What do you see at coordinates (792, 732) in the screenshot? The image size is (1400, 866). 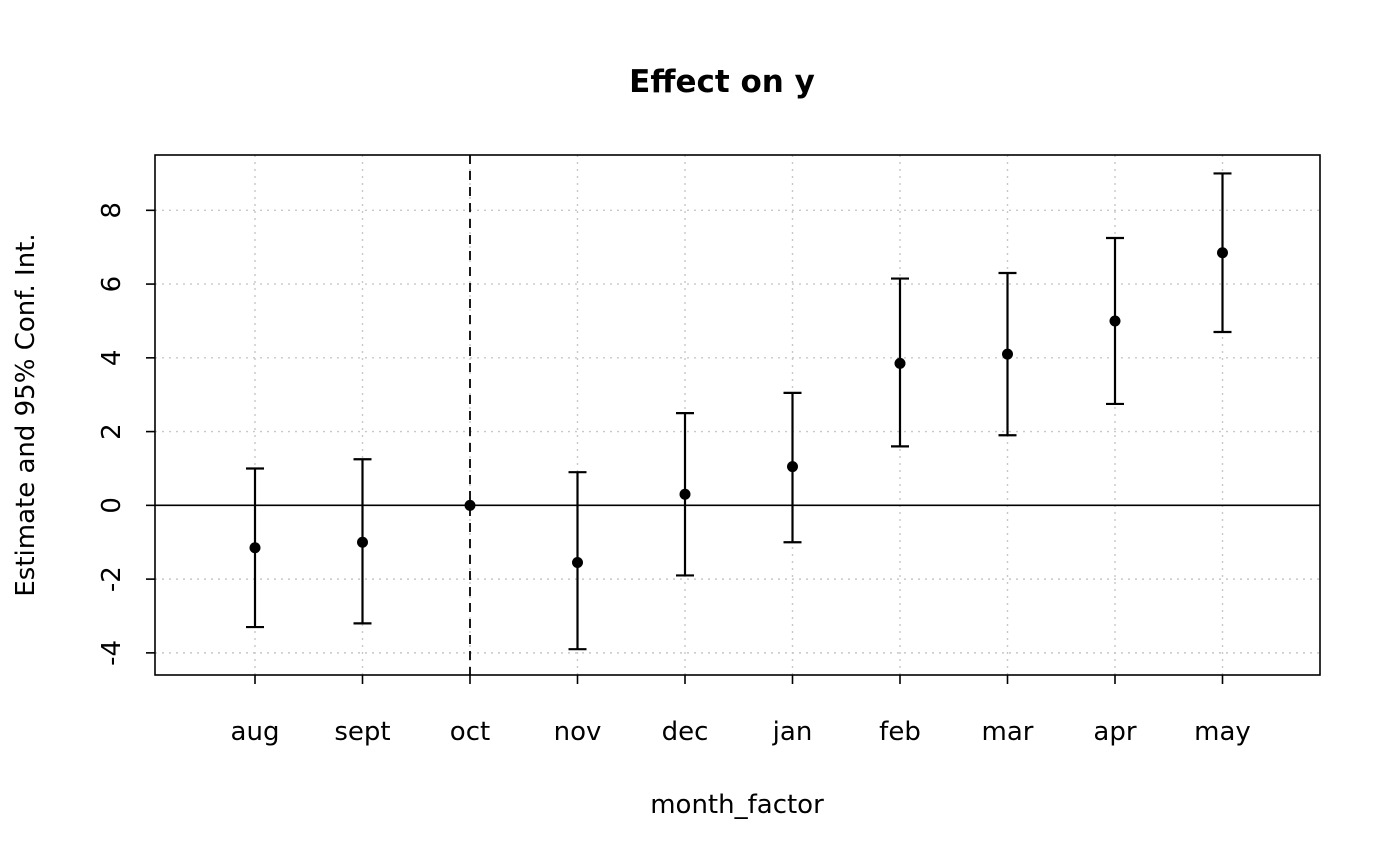 I see `x-tick-label: jan` at bounding box center [792, 732].